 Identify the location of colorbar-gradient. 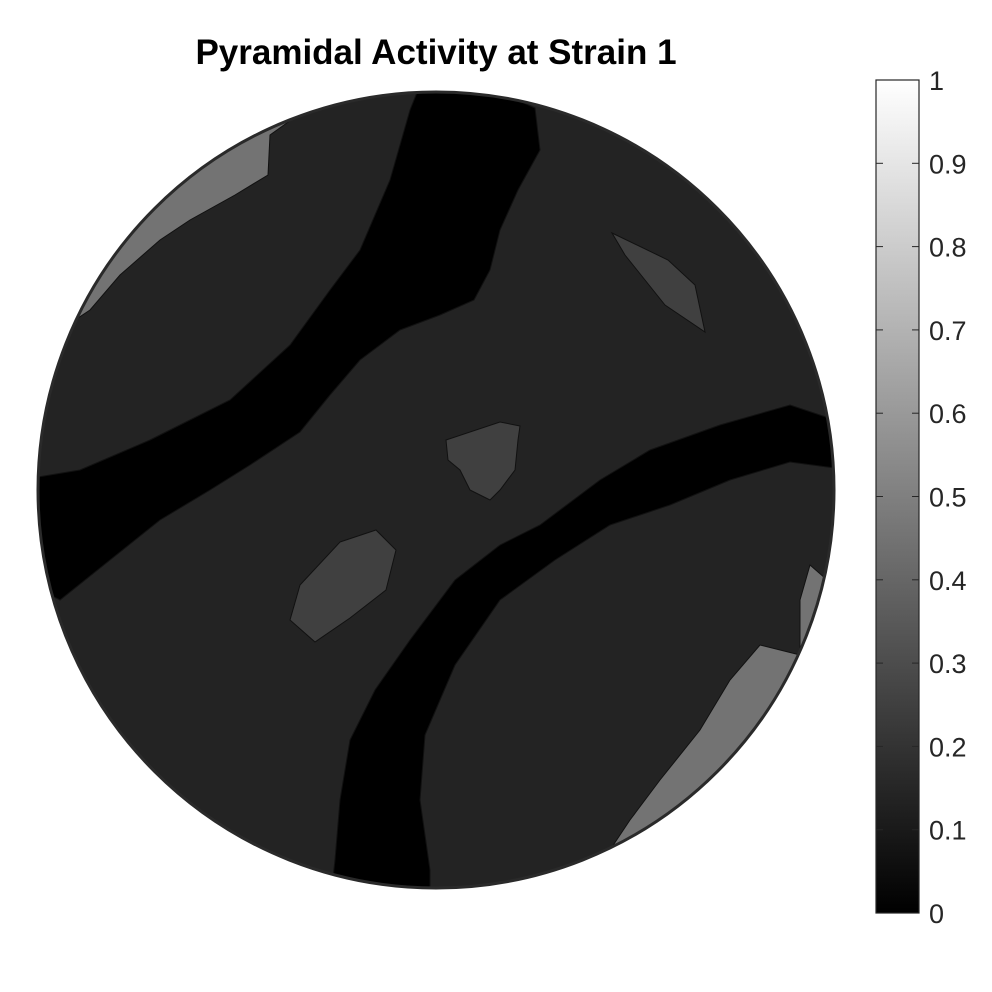
(897, 496).